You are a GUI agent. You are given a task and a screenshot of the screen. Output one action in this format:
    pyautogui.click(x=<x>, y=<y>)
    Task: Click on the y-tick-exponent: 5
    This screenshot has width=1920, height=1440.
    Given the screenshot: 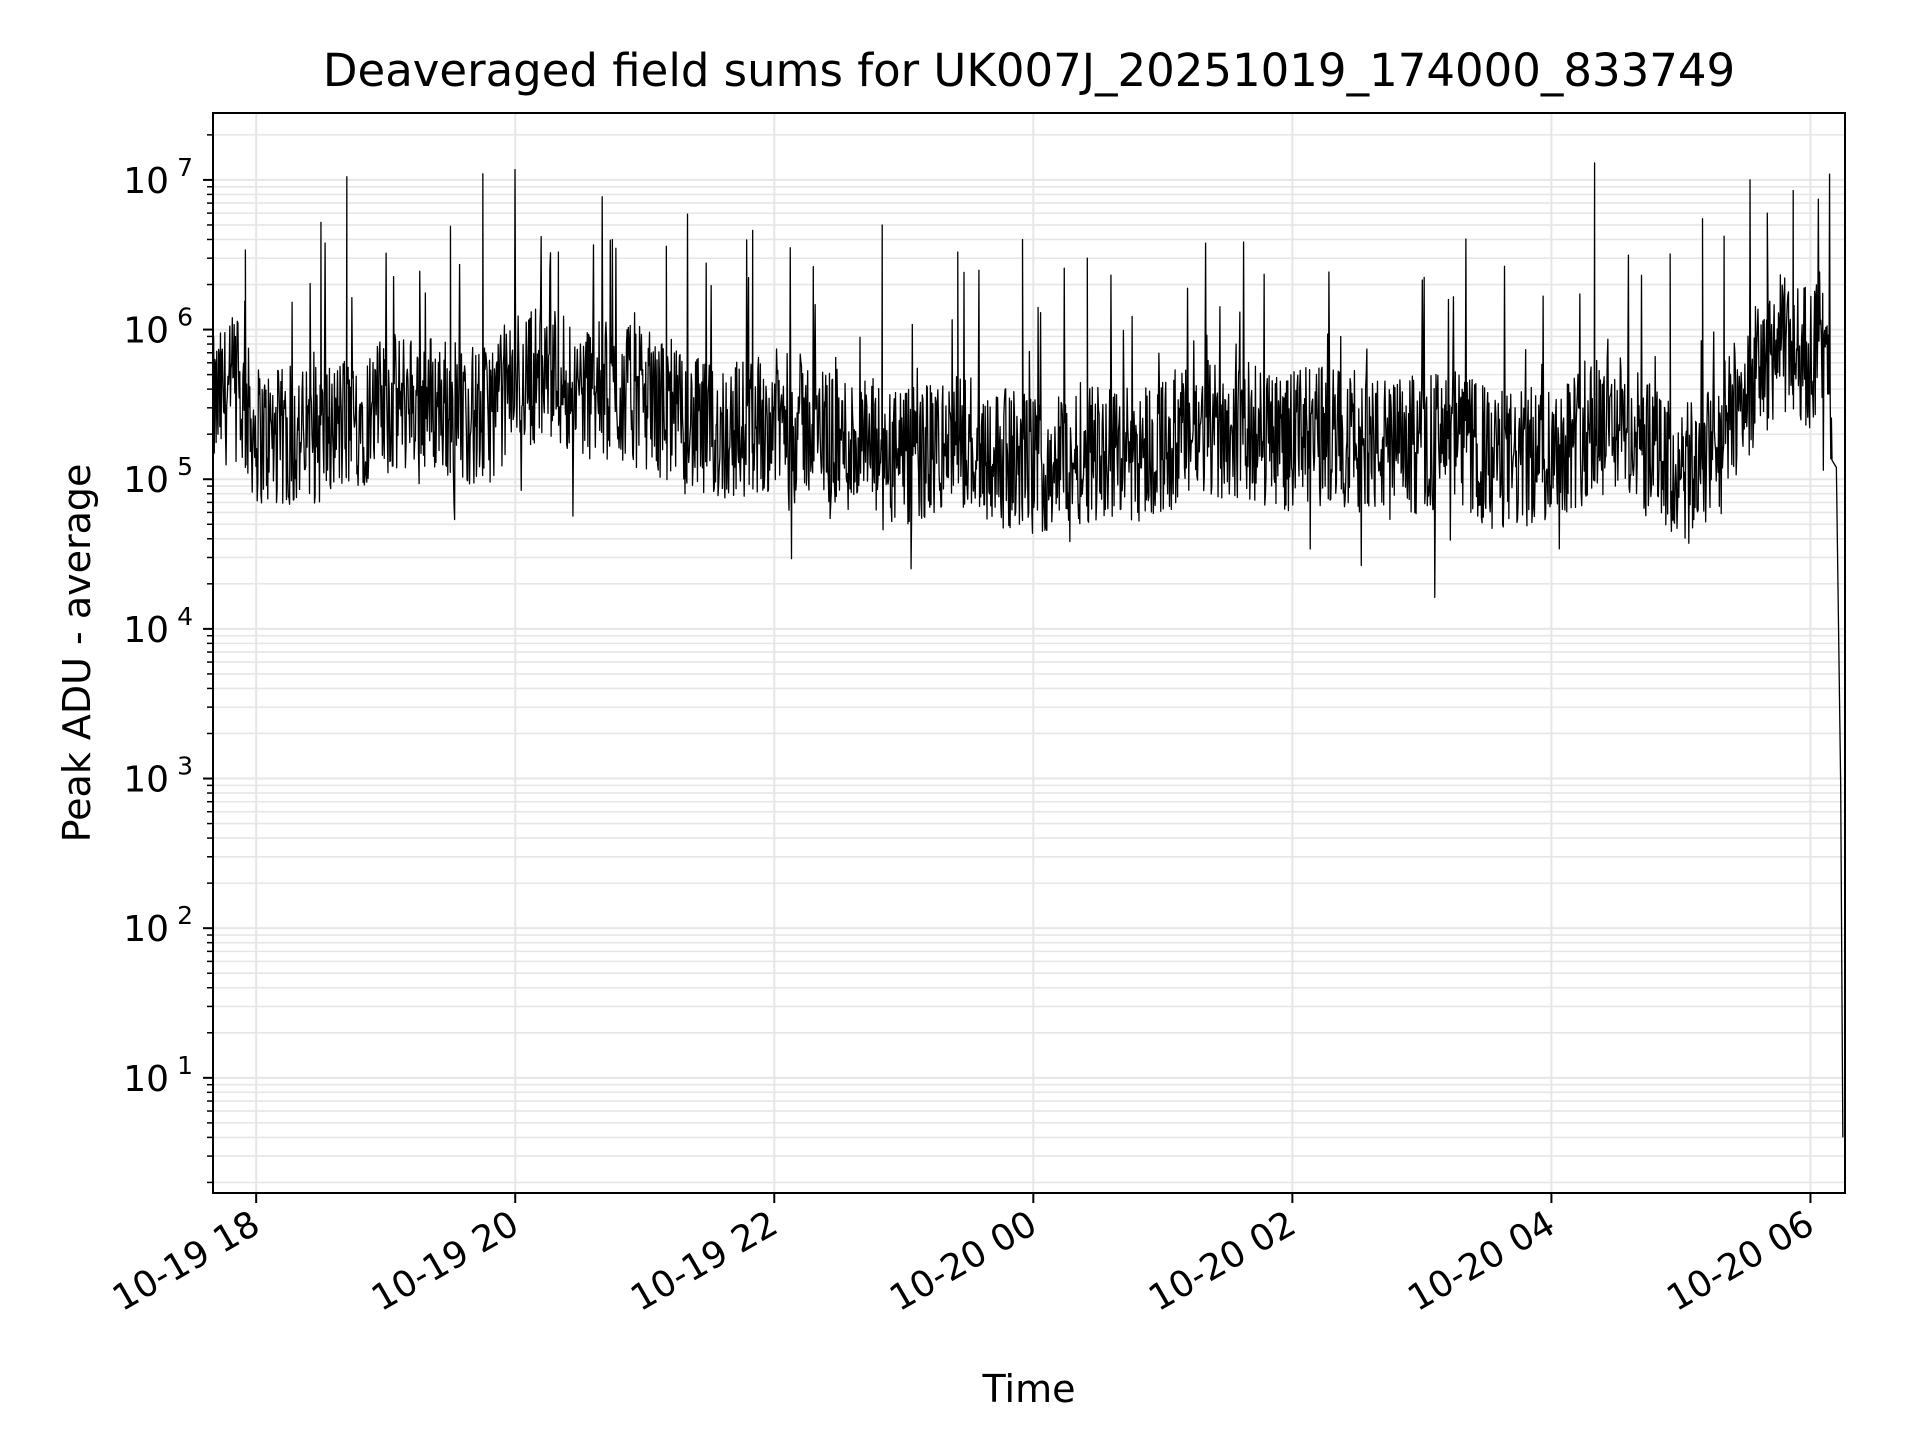 What is the action you would take?
    pyautogui.click(x=185, y=466)
    